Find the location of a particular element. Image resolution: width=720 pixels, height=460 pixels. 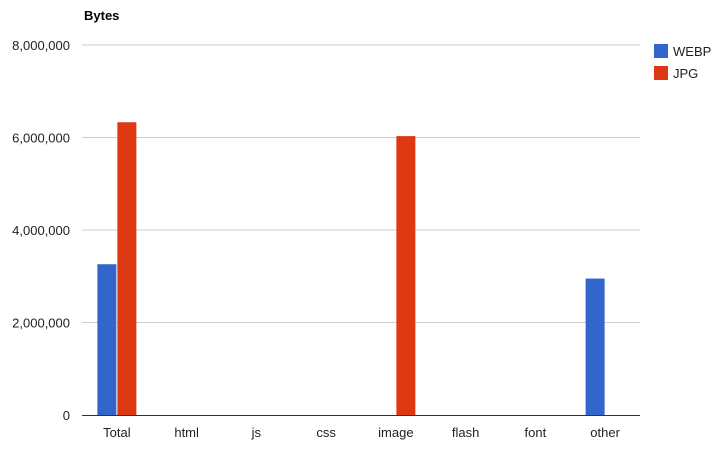

y-tick-label: 0 is located at coordinates (66, 415).